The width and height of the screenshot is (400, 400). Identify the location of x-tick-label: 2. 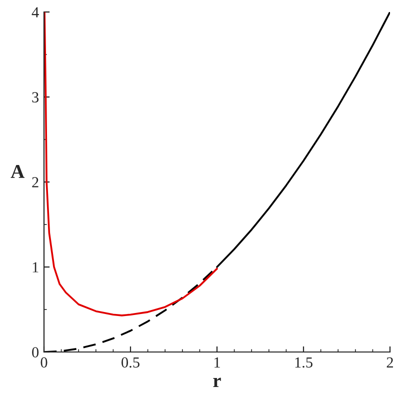
(389, 362).